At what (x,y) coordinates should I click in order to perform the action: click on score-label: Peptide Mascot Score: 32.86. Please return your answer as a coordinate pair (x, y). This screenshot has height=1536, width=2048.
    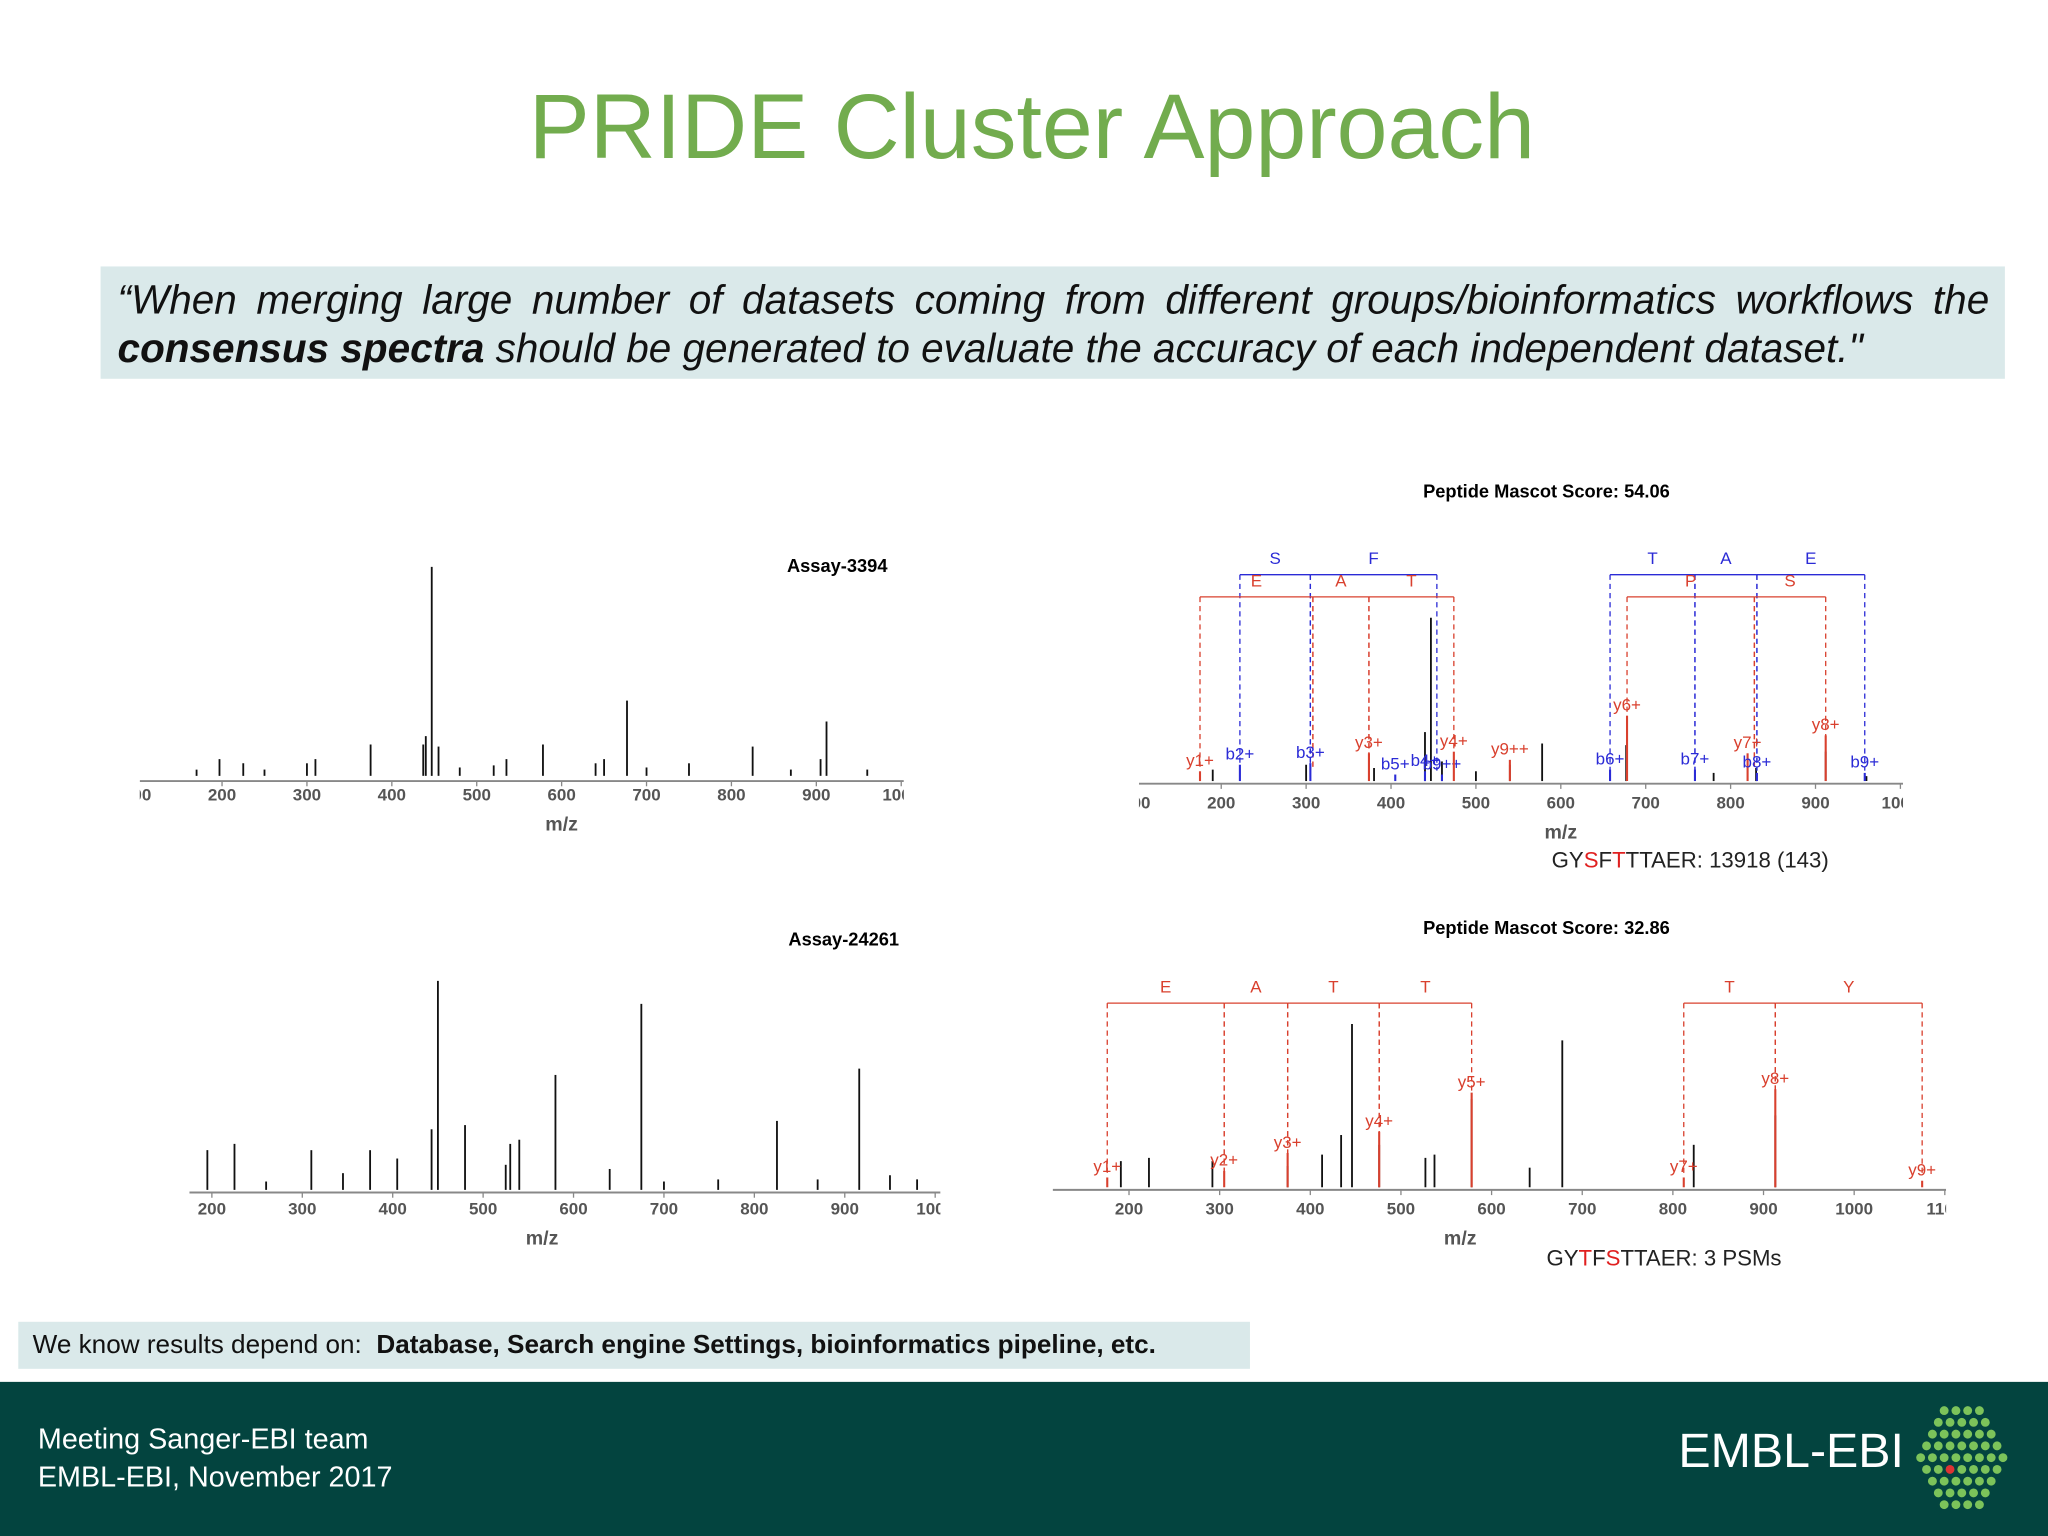
    Looking at the image, I should click on (1546, 927).